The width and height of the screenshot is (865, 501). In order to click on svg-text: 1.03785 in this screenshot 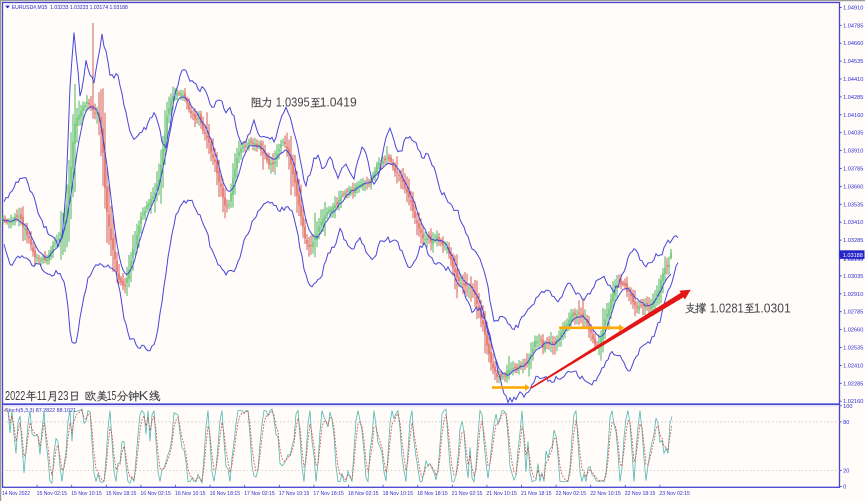, I will do `click(853, 170)`.